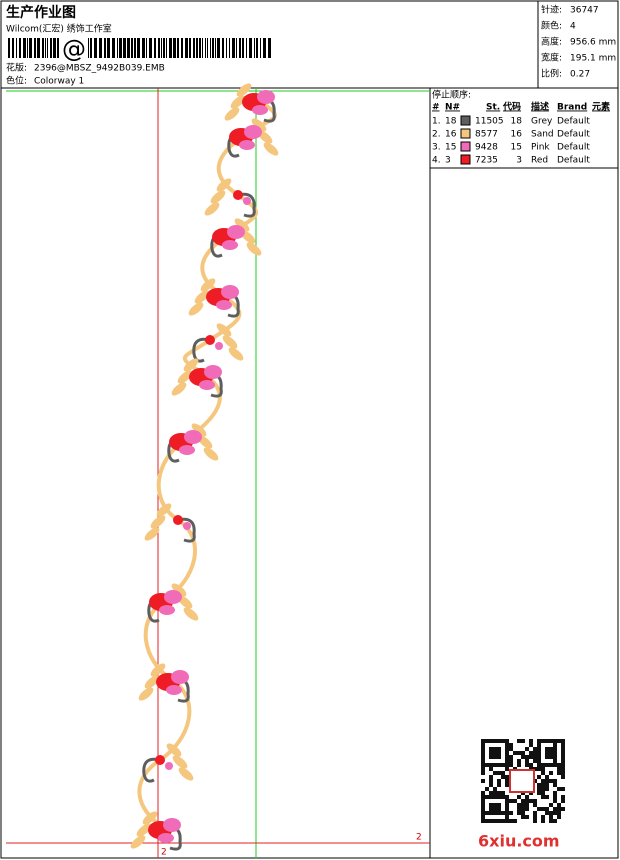 The image size is (620, 860). I want to click on column-header: #, so click(436, 108).